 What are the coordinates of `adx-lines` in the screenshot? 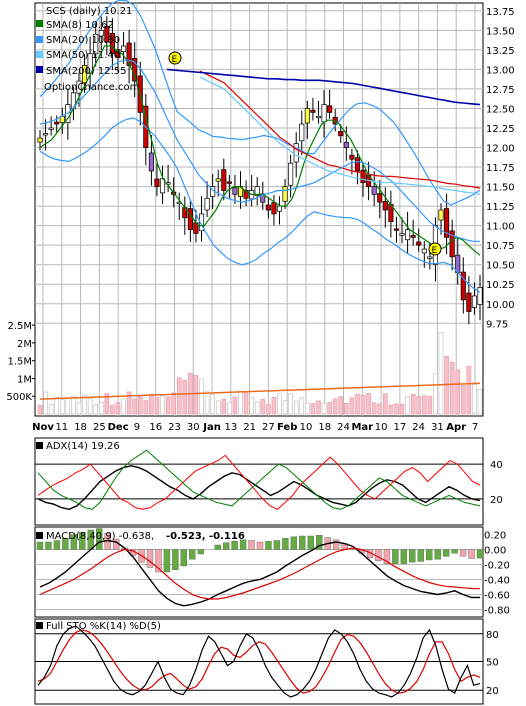 It's located at (259, 480).